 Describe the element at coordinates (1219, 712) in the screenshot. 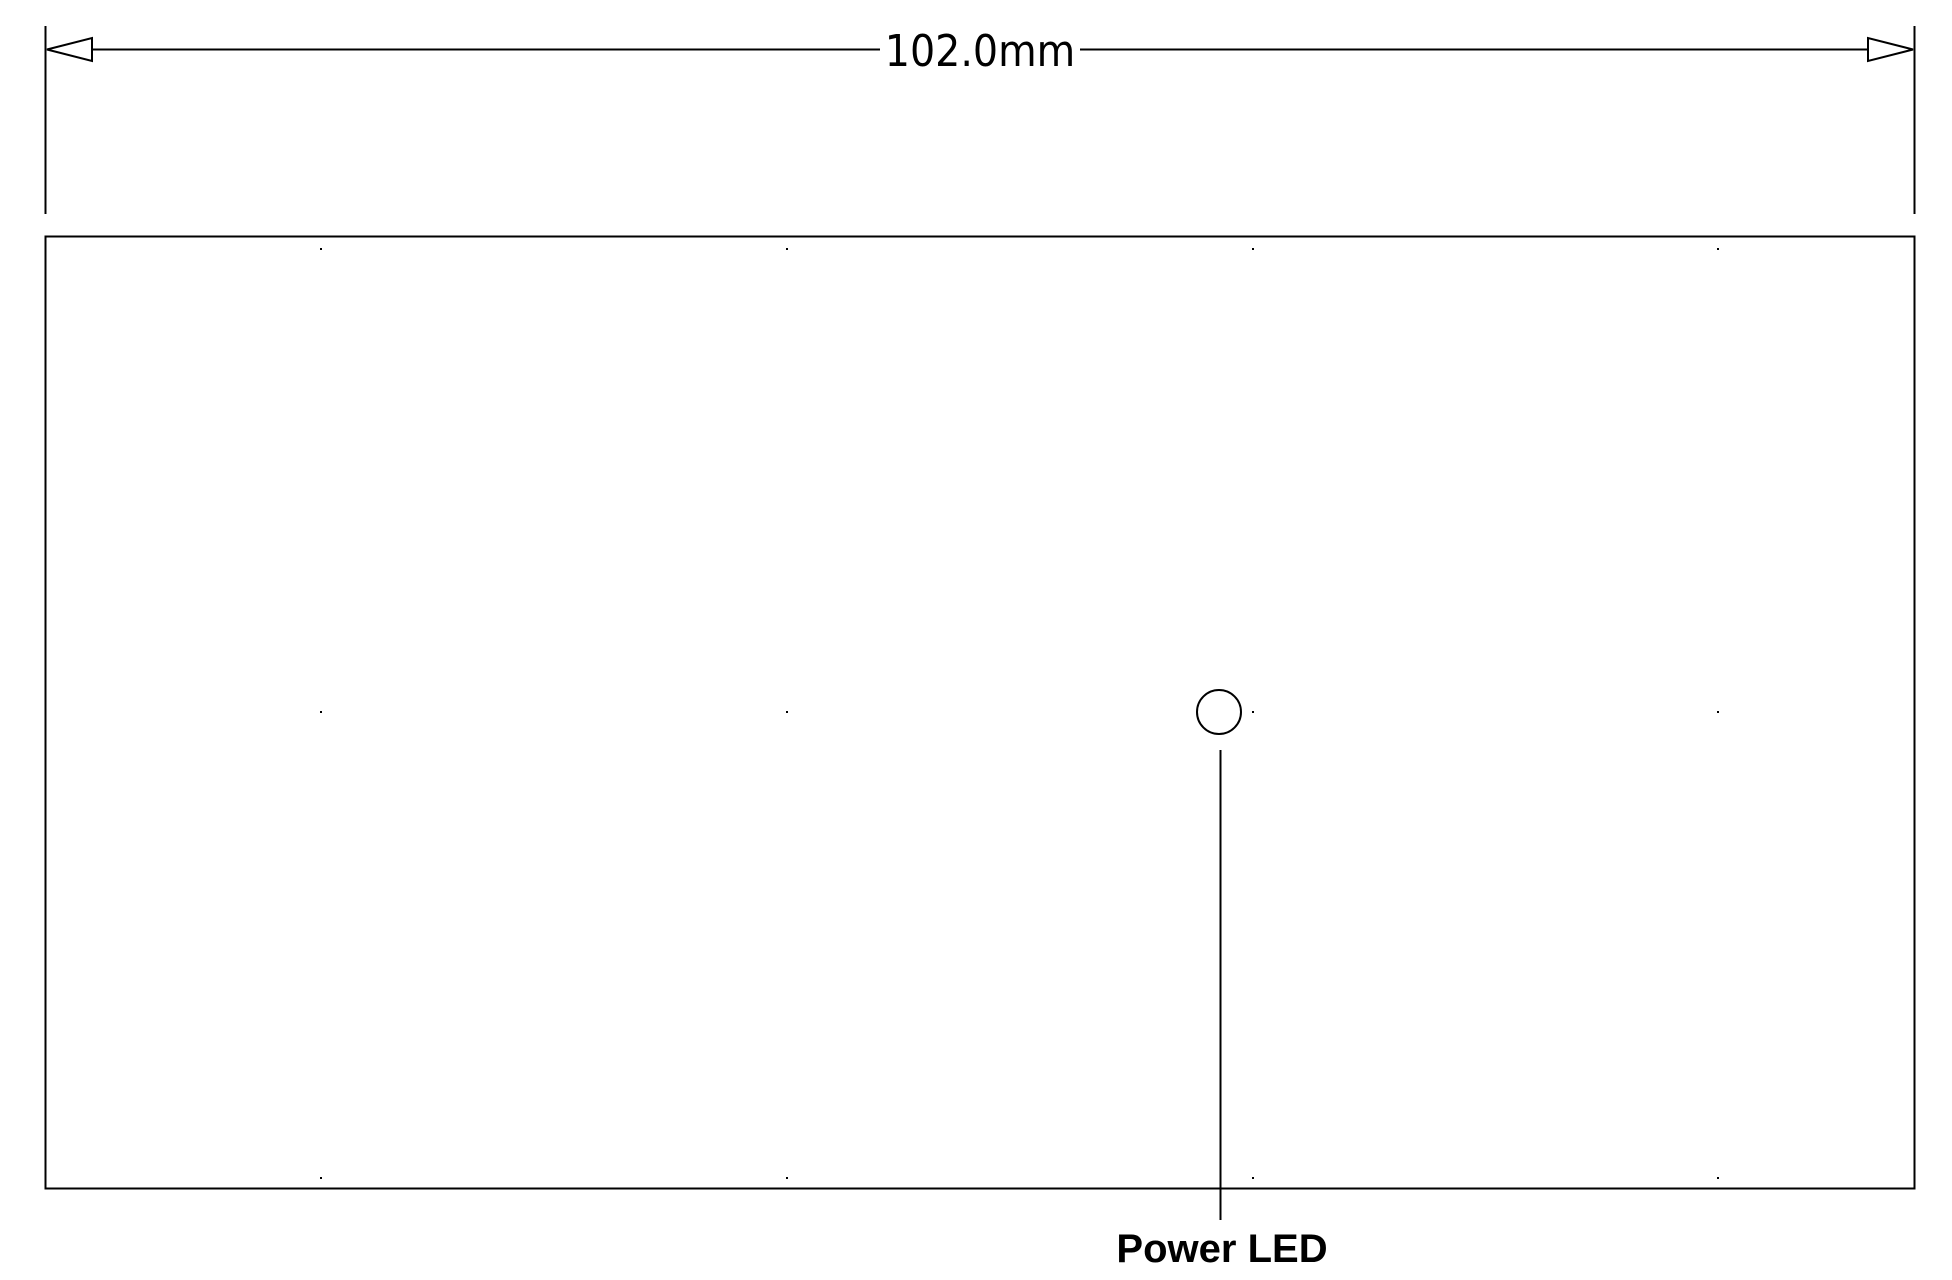

I see `power-led-hole` at that location.